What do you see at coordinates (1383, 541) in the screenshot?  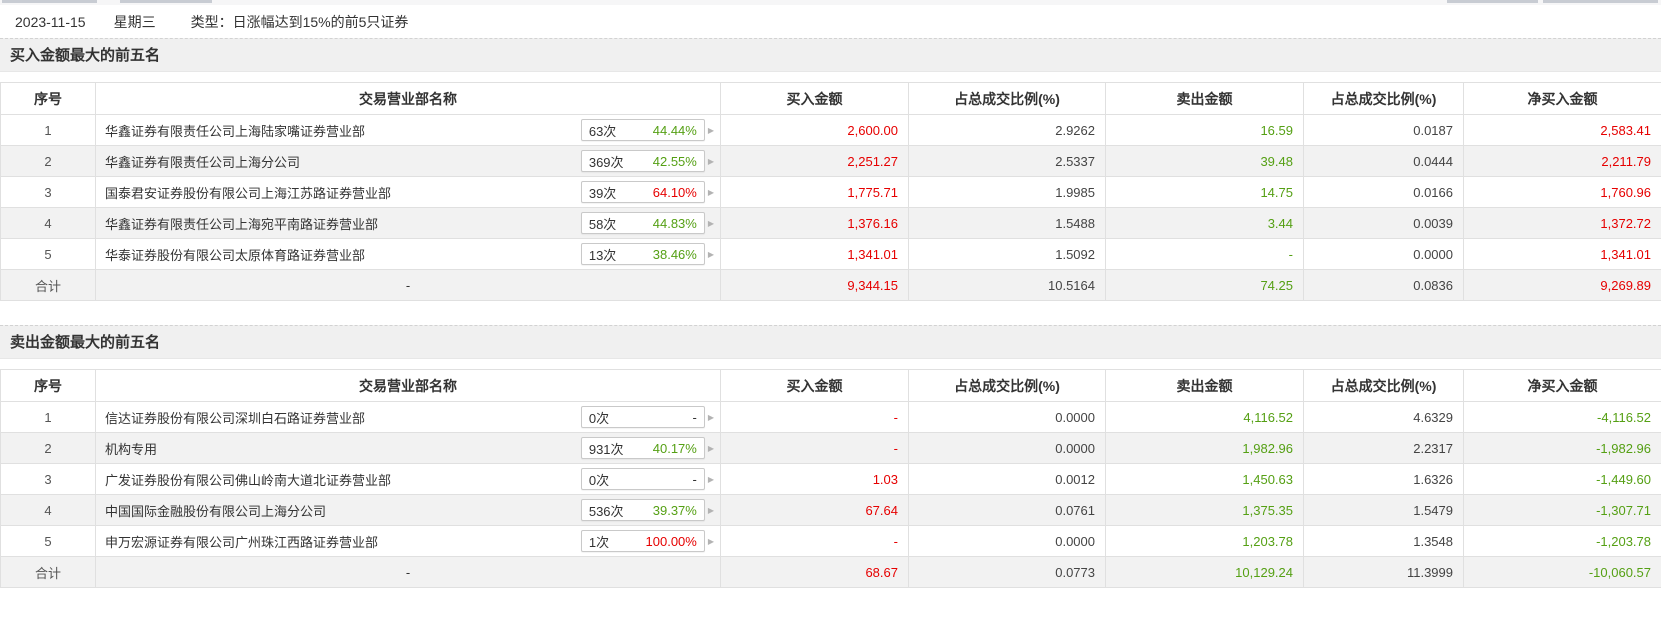 I see `sell-pct-cell: 1.3548` at bounding box center [1383, 541].